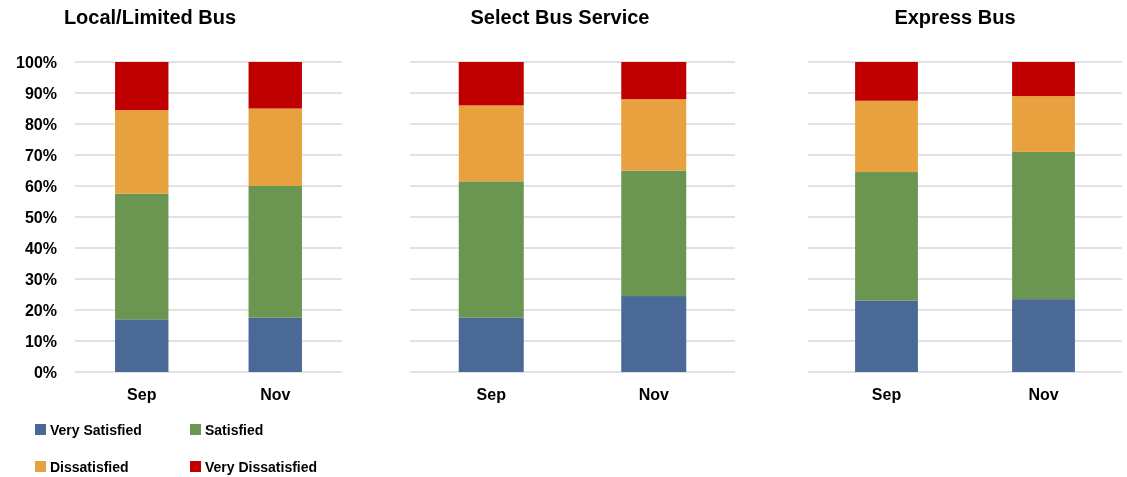 The image size is (1127, 477). I want to click on y-tick-label: 90%, so click(40, 93).